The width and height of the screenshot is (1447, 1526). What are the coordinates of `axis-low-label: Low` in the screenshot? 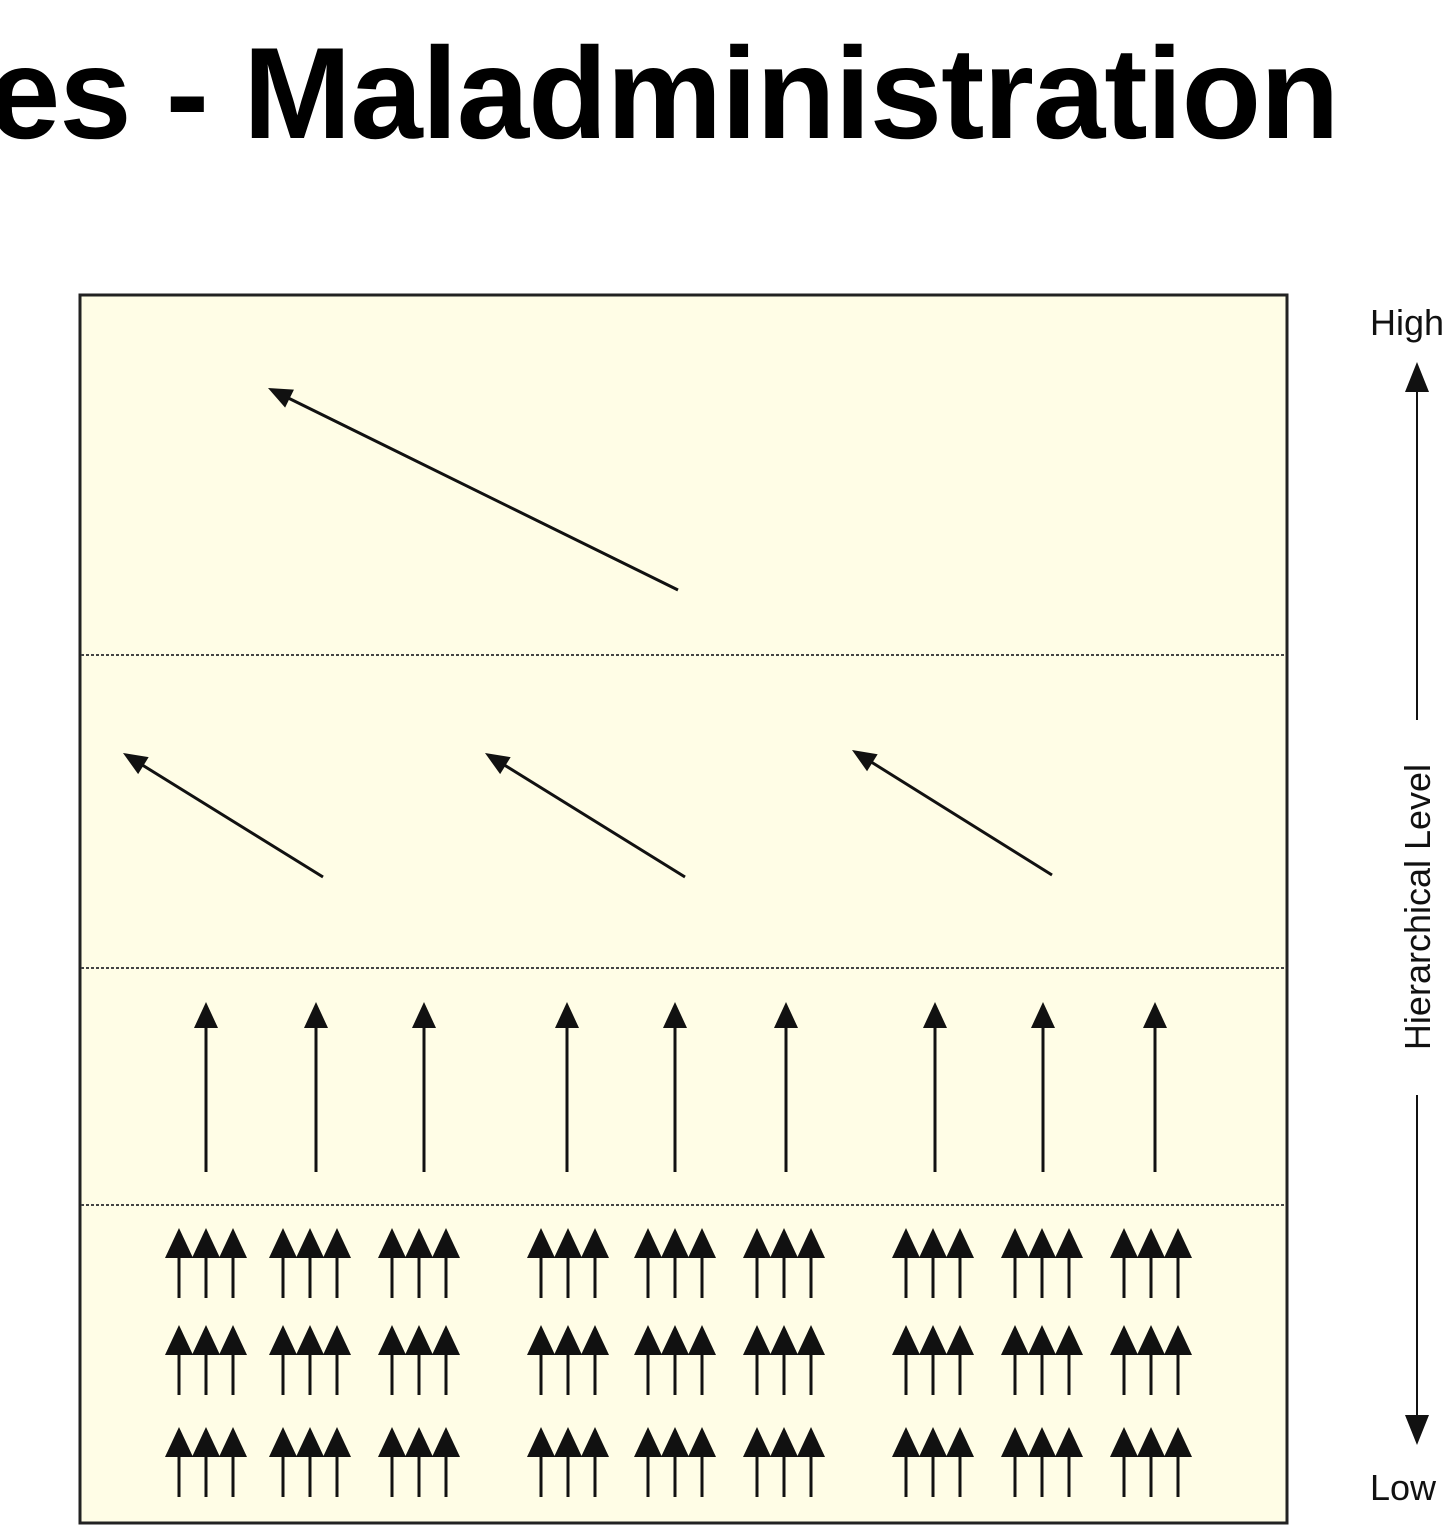 It's located at (1403, 1487).